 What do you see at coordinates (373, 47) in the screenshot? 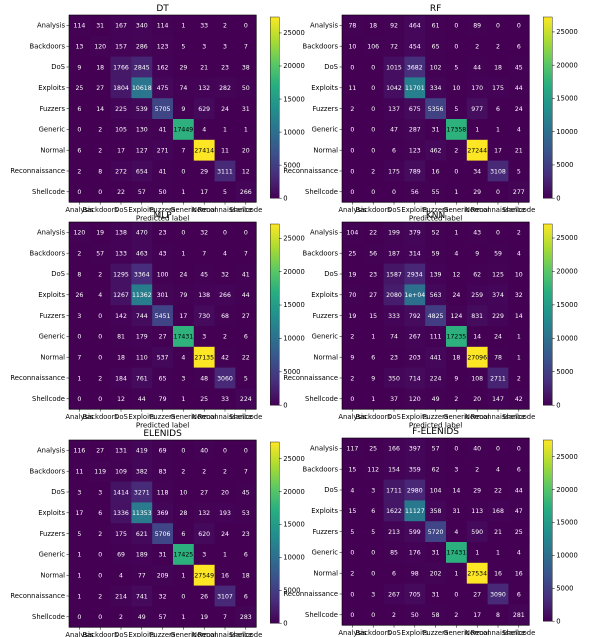
I see `cell-value-label: 106` at bounding box center [373, 47].